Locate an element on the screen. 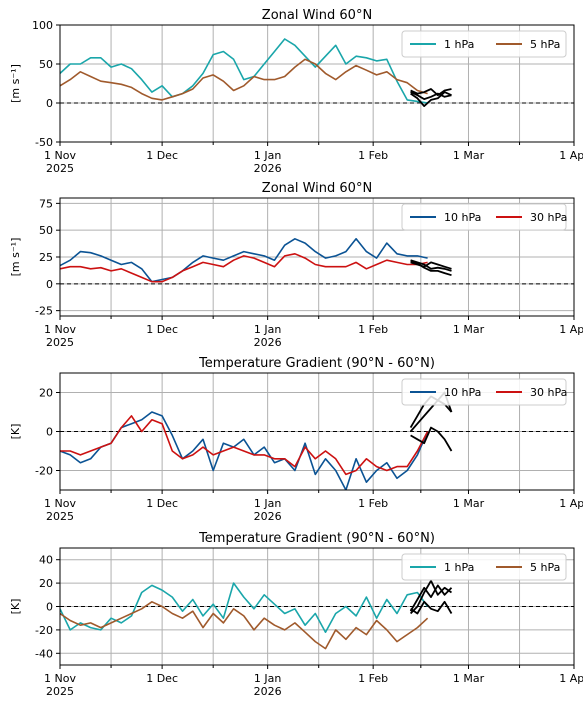  series-line-10-hpa is located at coordinates (244, 260).